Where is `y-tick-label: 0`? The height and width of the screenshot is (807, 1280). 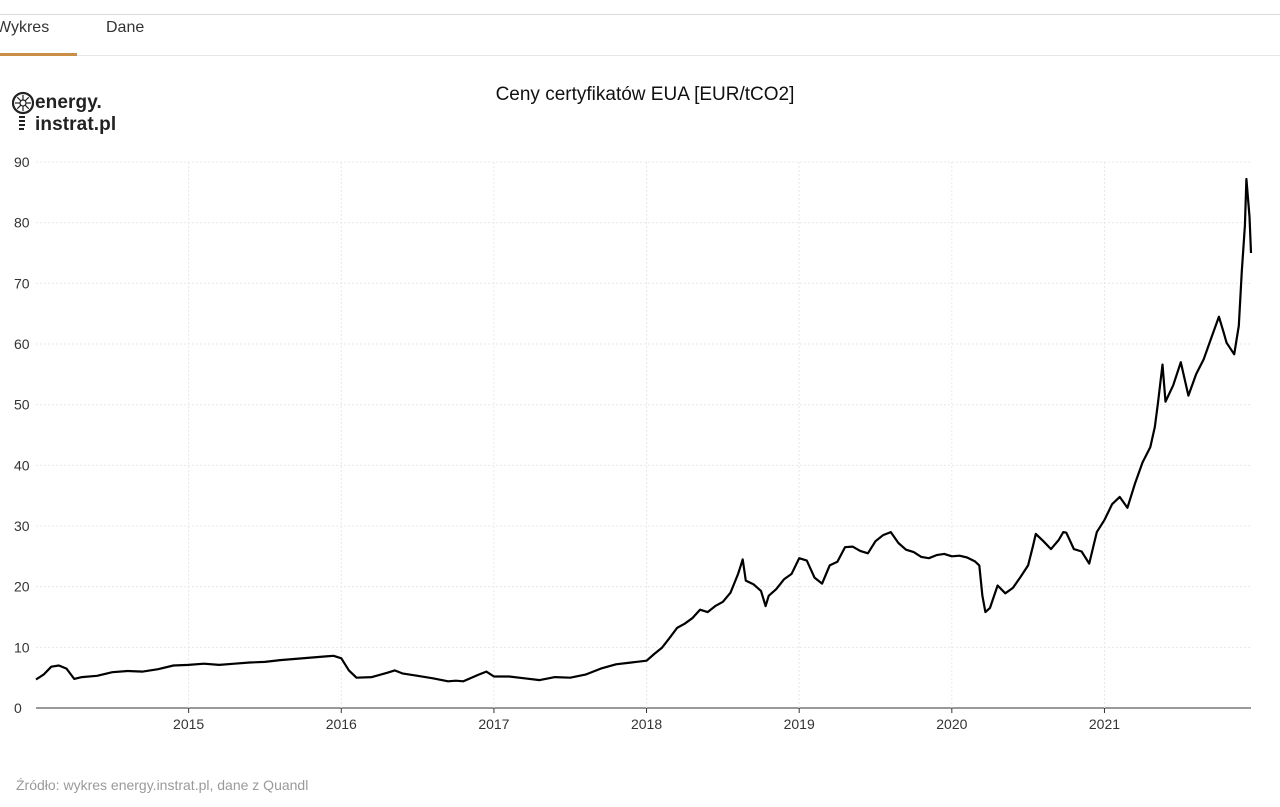 y-tick-label: 0 is located at coordinates (18, 708).